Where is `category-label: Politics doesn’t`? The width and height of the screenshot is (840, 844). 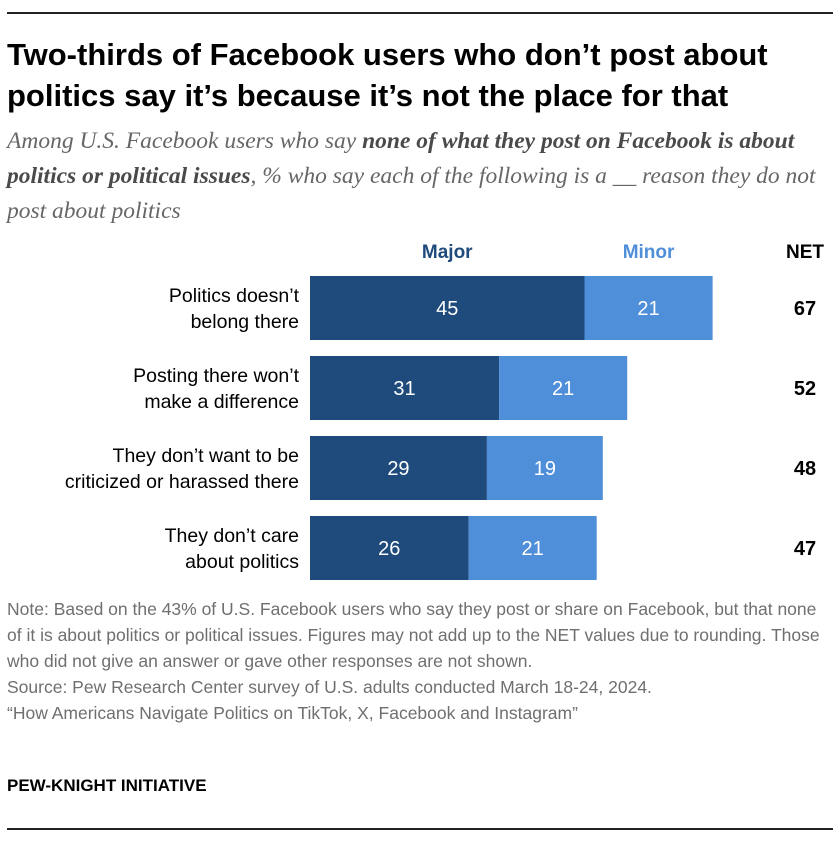 category-label: Politics doesn’t is located at coordinates (234, 296).